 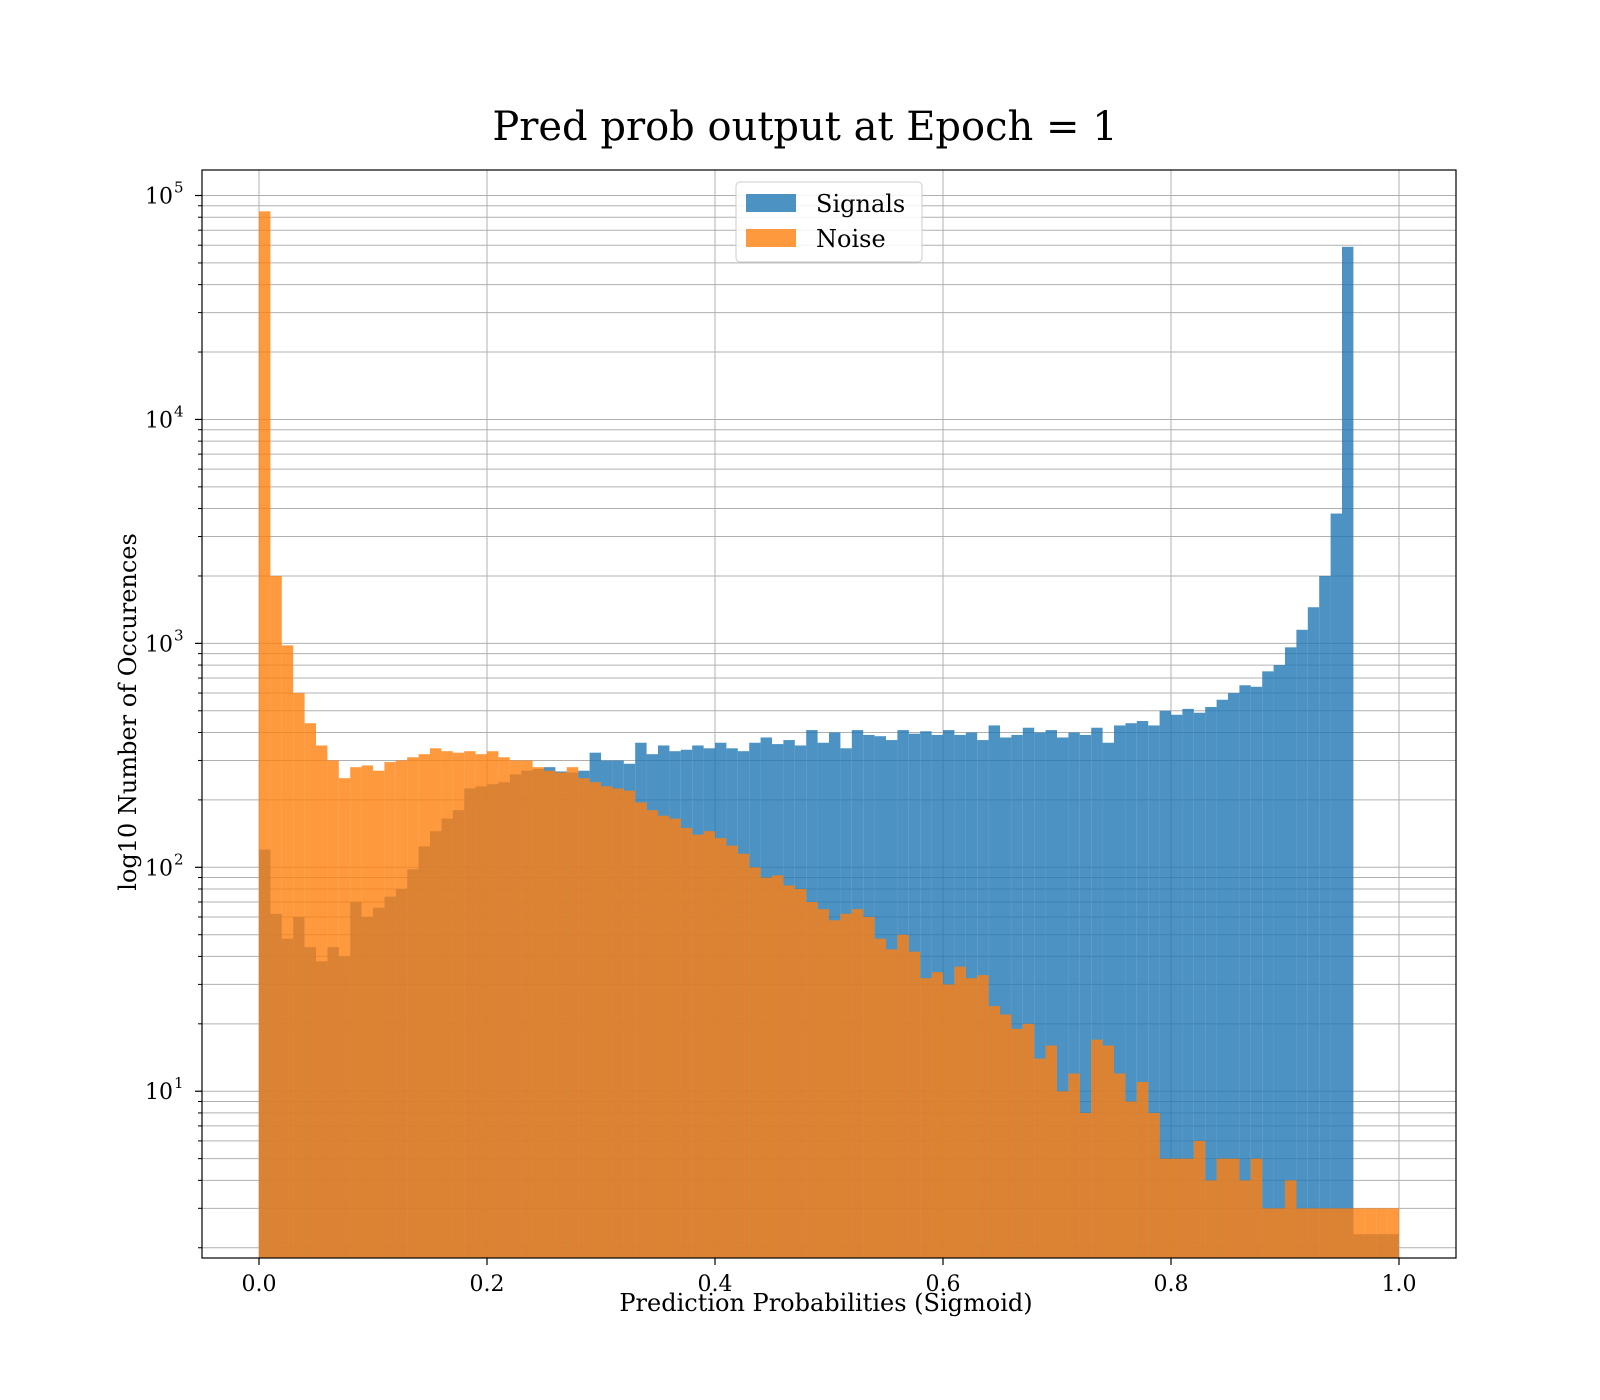 I want to click on y-tick-exponent: 5, so click(x=179, y=188).